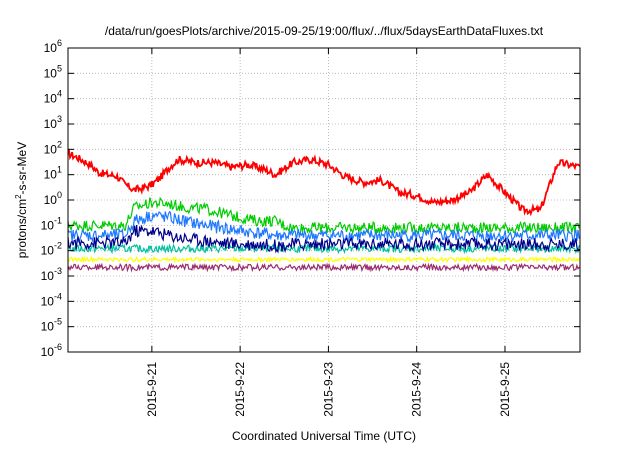  What do you see at coordinates (53, 198) in the screenshot?
I see `y-tick-label: 10⁰` at bounding box center [53, 198].